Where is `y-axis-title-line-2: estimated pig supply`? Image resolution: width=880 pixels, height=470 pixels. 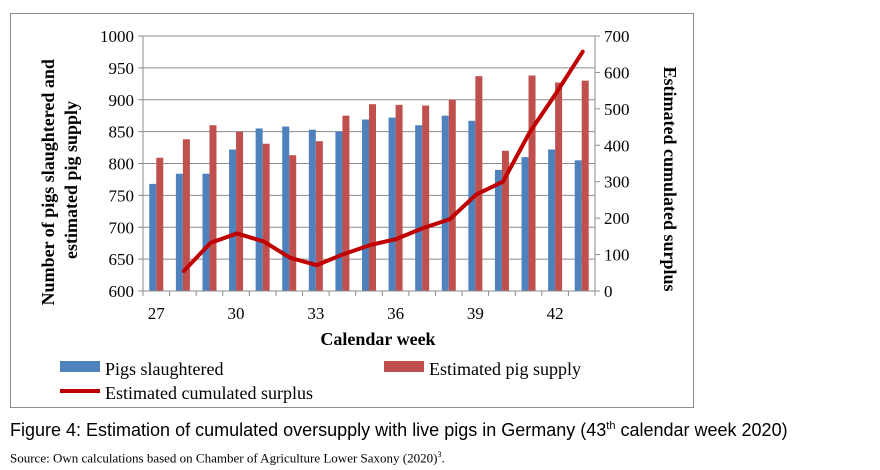
y-axis-title-line-2: estimated pig supply is located at coordinates (71, 180).